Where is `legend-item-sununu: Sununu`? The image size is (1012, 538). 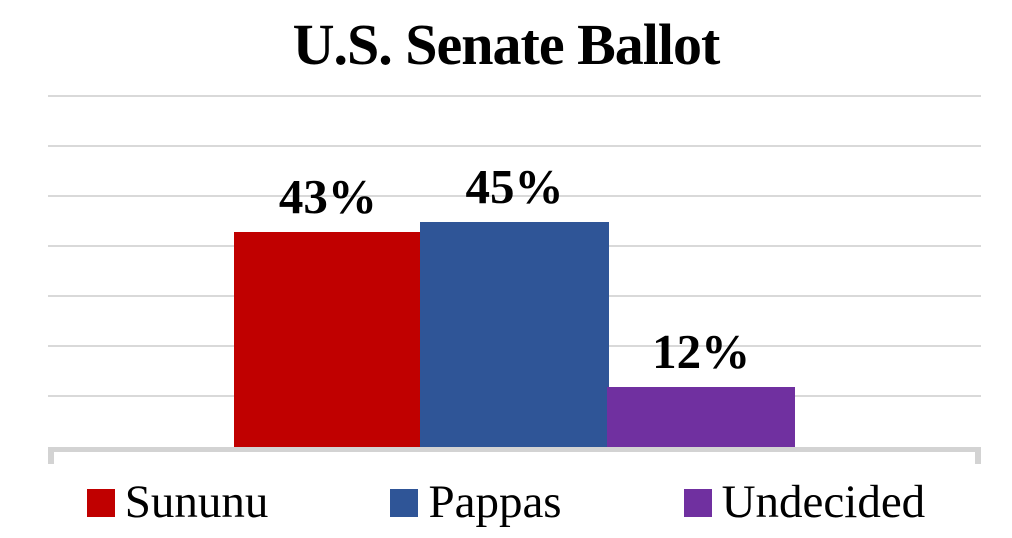 legend-item-sununu: Sununu is located at coordinates (177, 502).